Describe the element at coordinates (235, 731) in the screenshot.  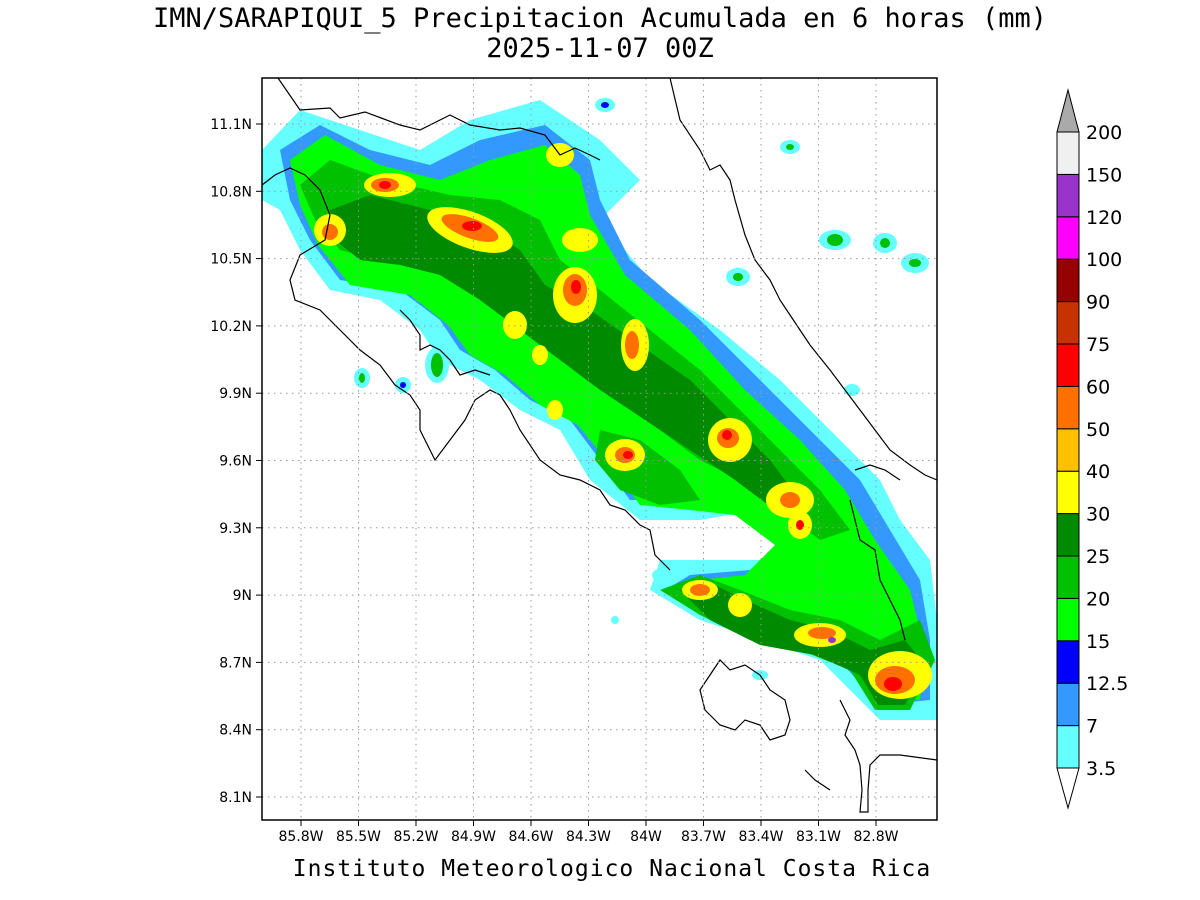
I see `lat-tick-label: 8.4N` at that location.